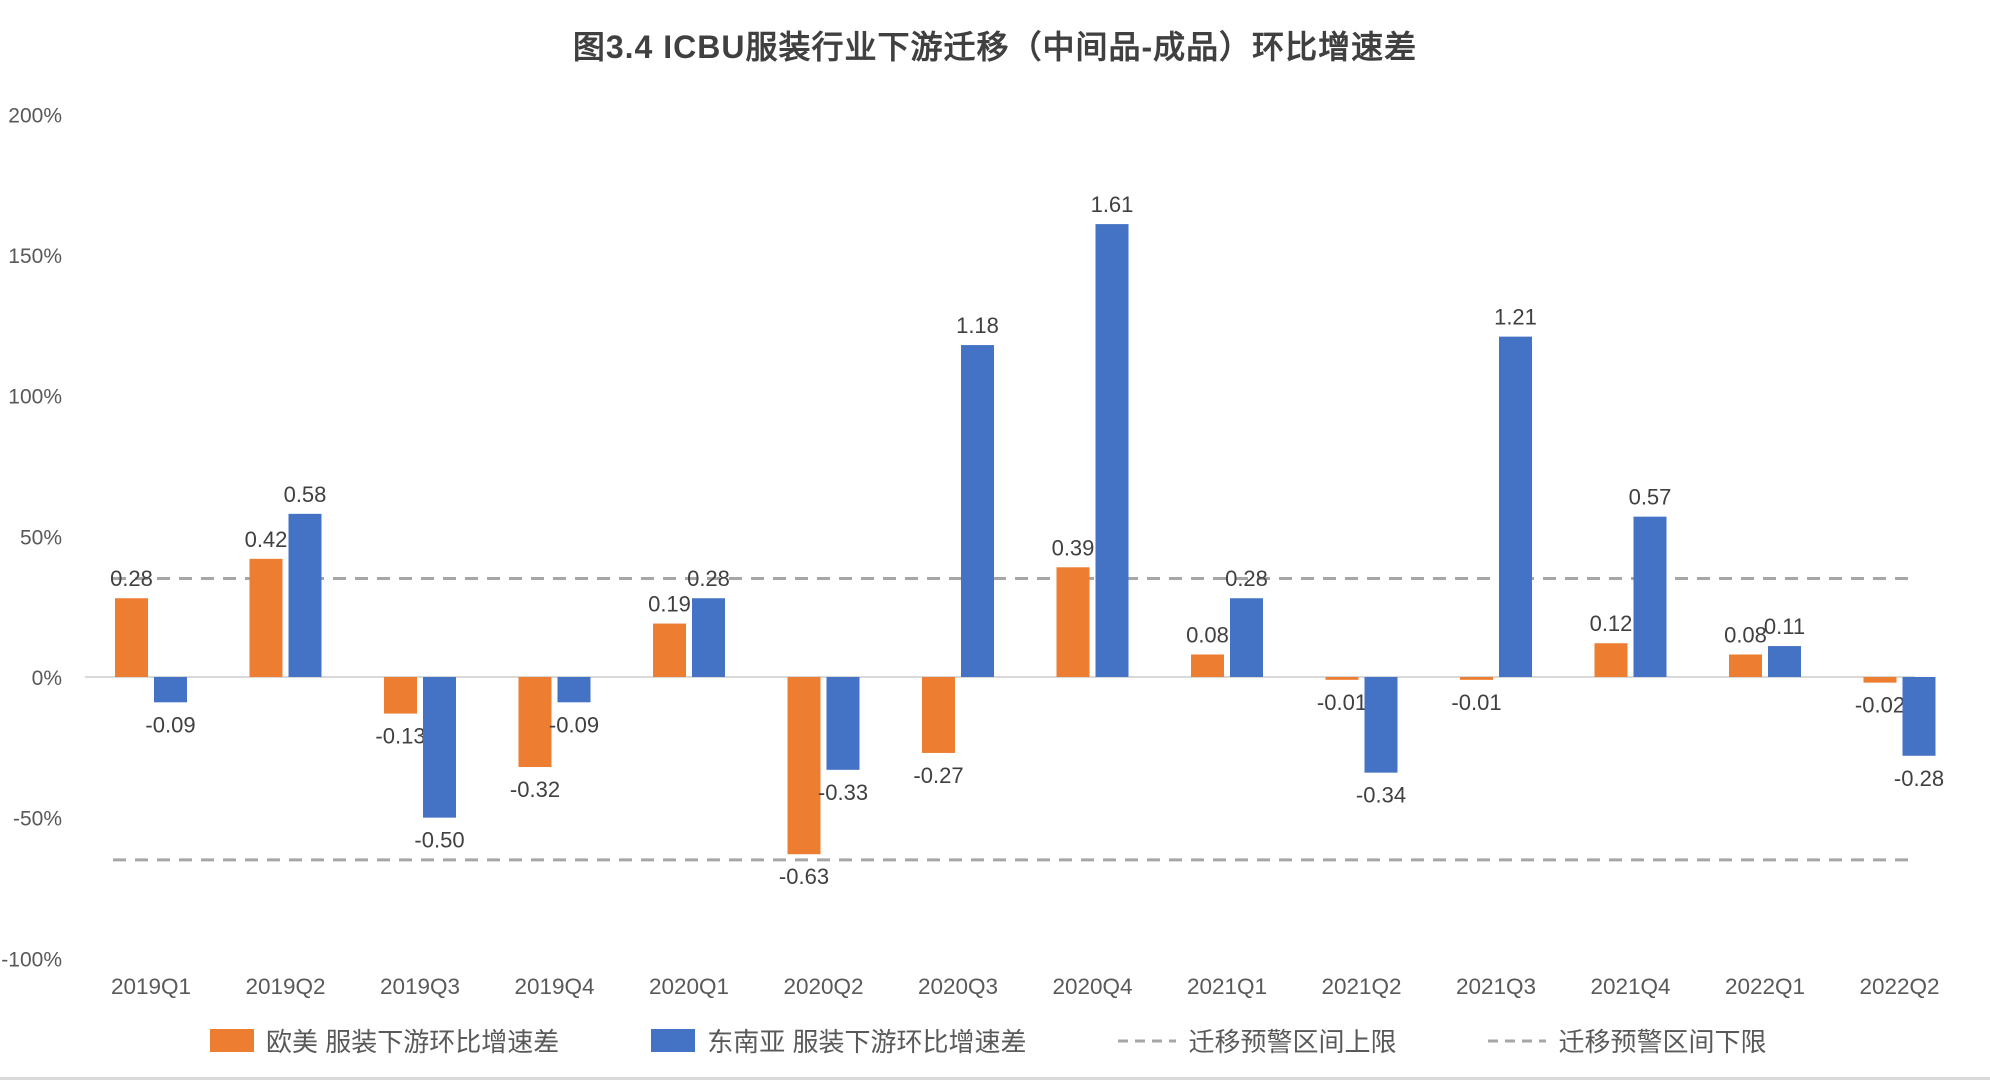  I want to click on y-axis-tick-label: 0%, so click(47, 678).